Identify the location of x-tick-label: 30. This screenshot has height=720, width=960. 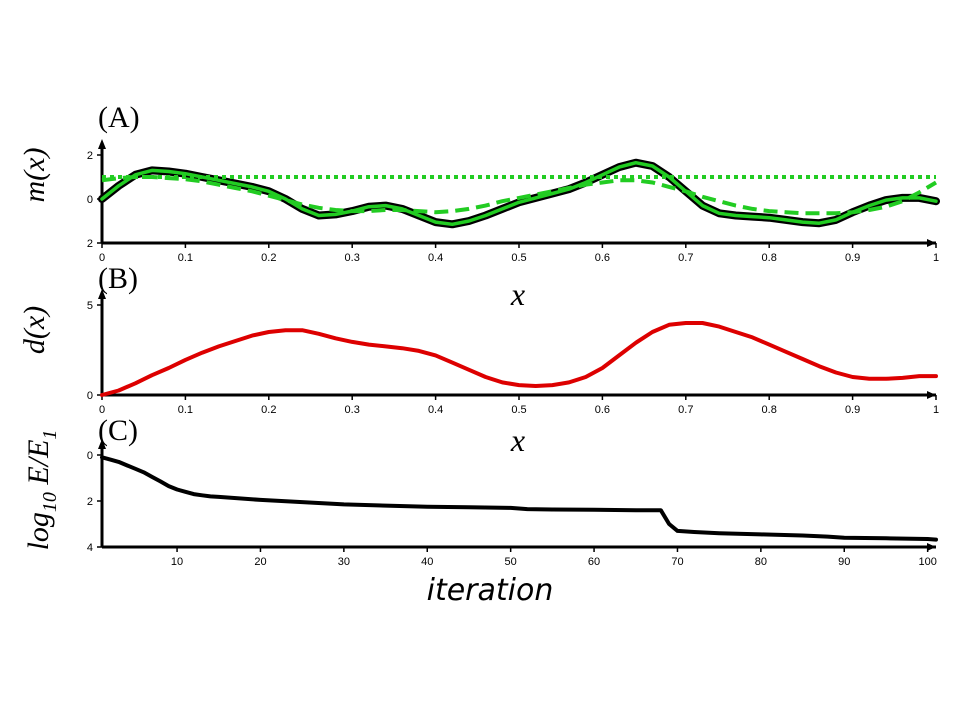
(344, 562).